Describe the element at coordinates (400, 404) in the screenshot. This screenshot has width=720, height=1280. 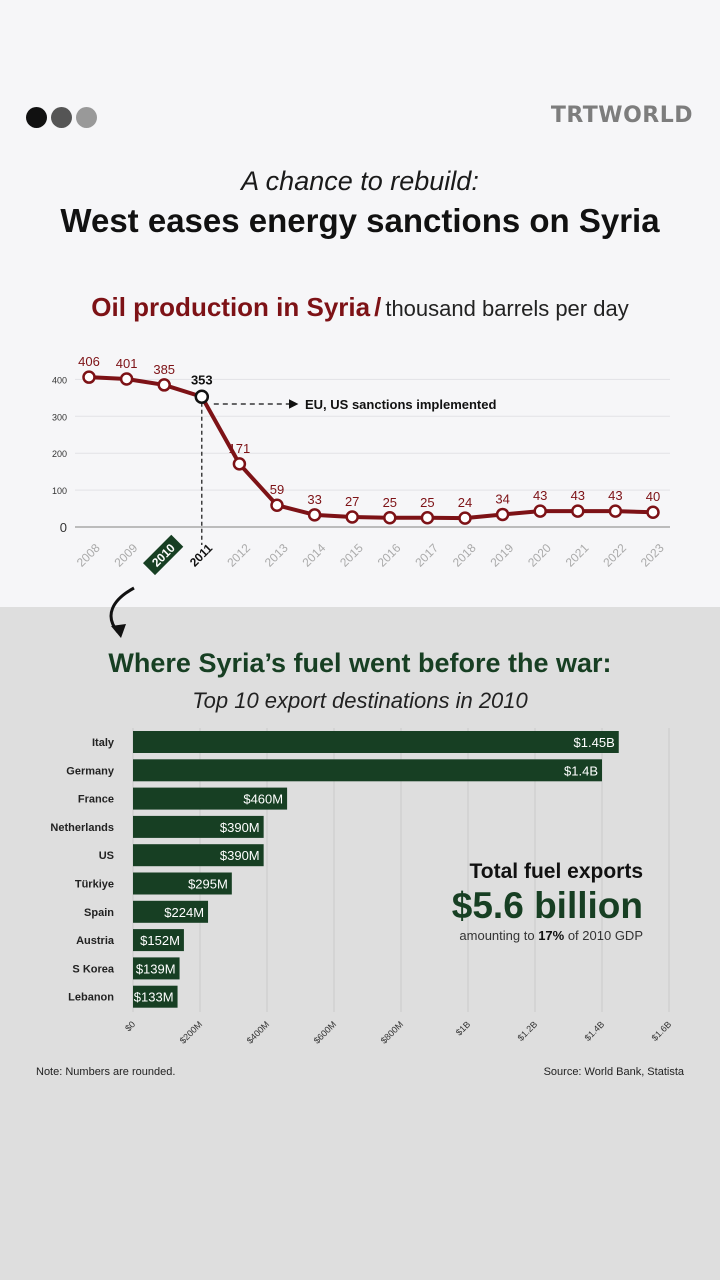
I see `sanctions-annotation: EU, US sanctions implemented` at that location.